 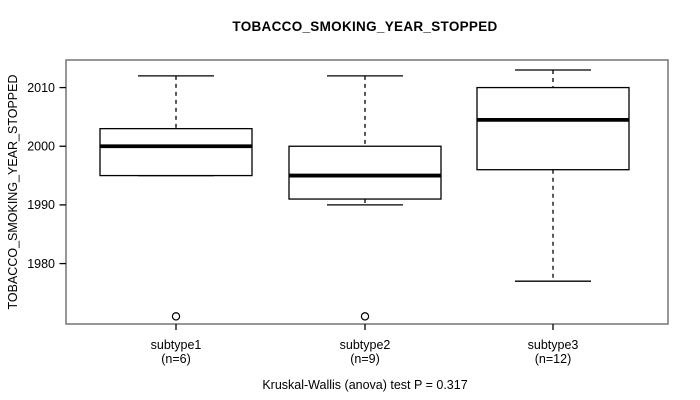 What do you see at coordinates (553, 345) in the screenshot?
I see `x-category-label: subtype3` at bounding box center [553, 345].